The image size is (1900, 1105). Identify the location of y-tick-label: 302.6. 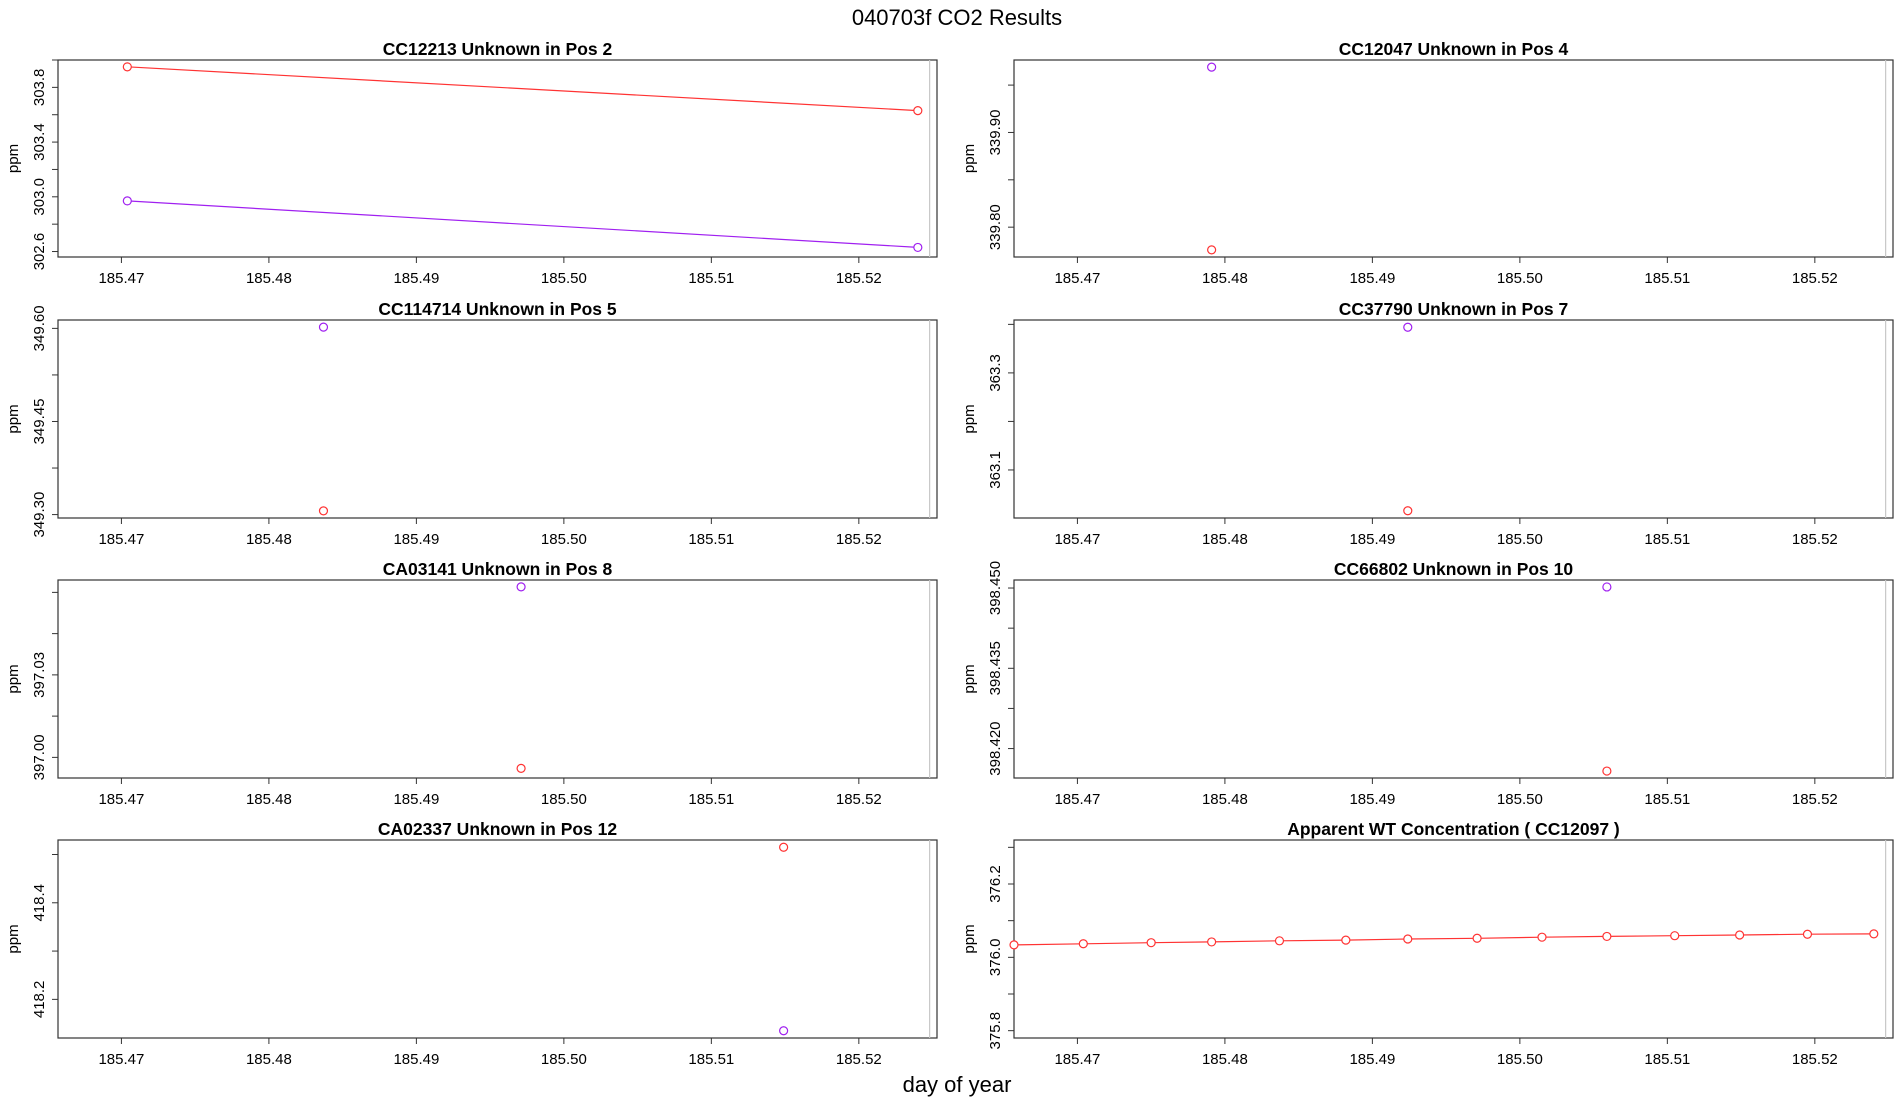
(39, 252).